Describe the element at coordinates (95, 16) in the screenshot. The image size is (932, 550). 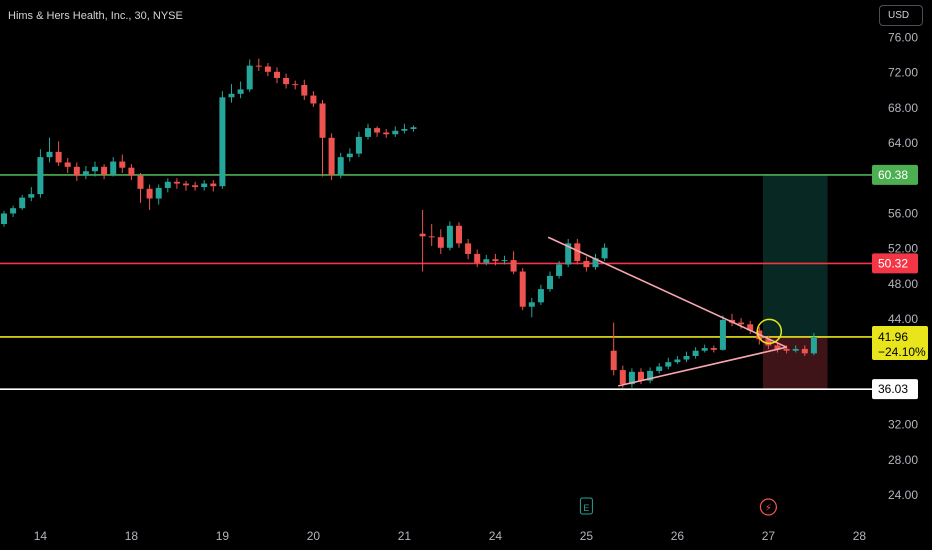
I see `symbol-title: Hims & Hers Health, Inc., 30, NYSE` at that location.